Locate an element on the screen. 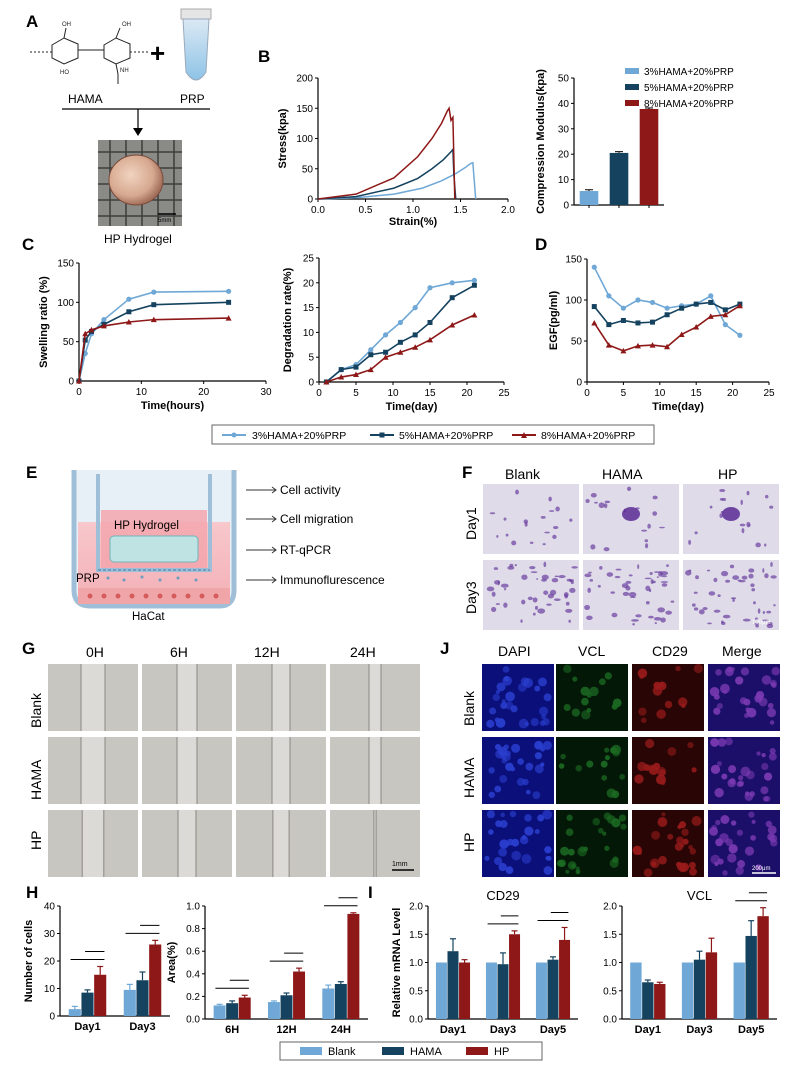  e-item-rt-qpcr: RT-qPCR is located at coordinates (305, 550).